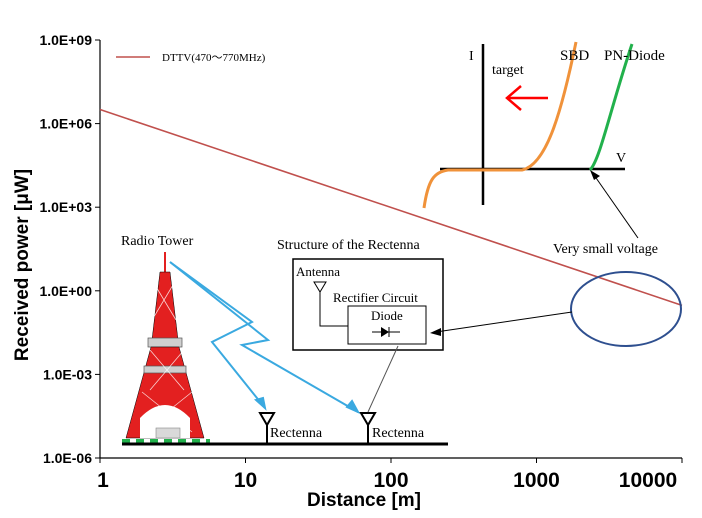 The width and height of the screenshot is (702, 518). What do you see at coordinates (296, 433) in the screenshot?
I see `rectenna-label-1: Rectenna` at bounding box center [296, 433].